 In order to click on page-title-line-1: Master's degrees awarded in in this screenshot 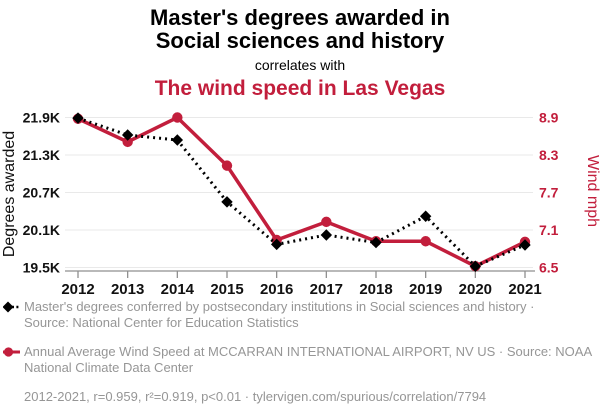, I will do `click(300, 17)`.